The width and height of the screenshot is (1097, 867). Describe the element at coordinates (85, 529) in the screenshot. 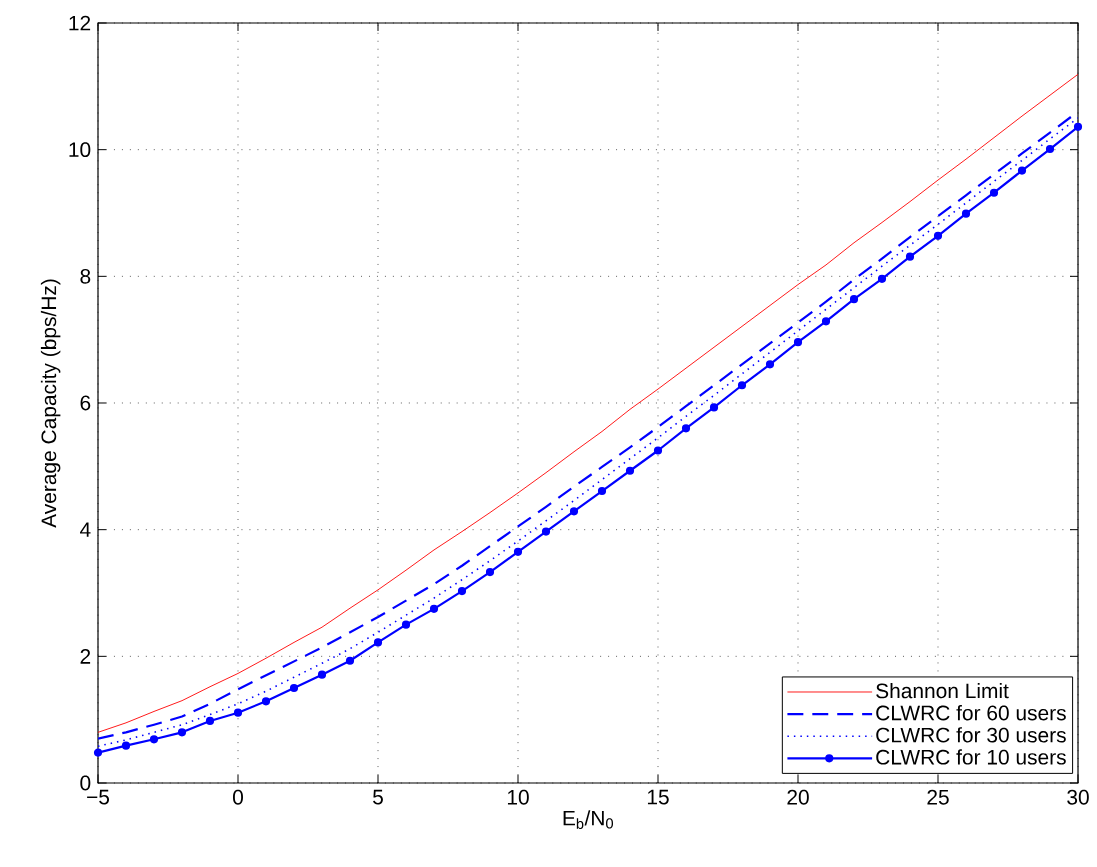

I see `y-tick-label: 4` at that location.